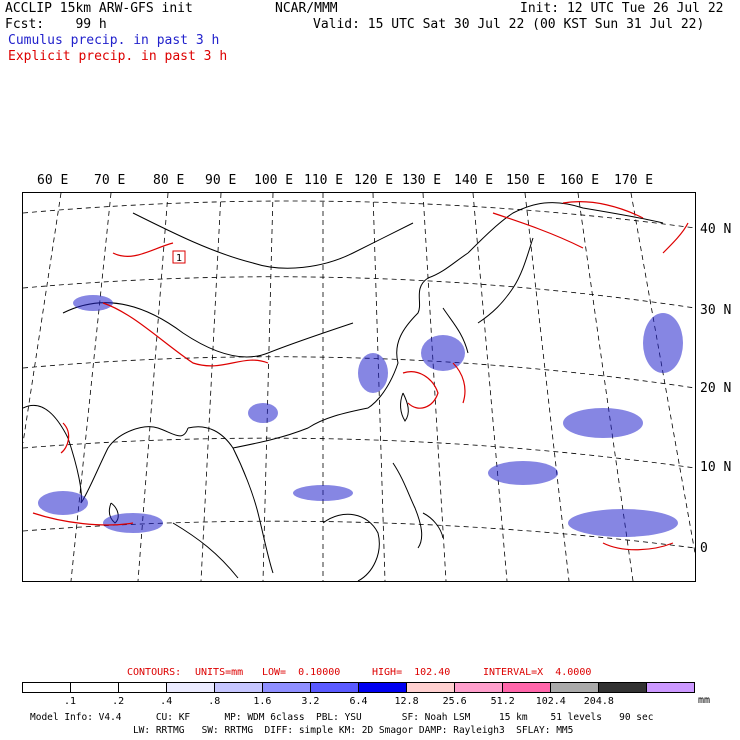  Describe the element at coordinates (580, 180) in the screenshot. I see `lon-label: 160 E` at that location.